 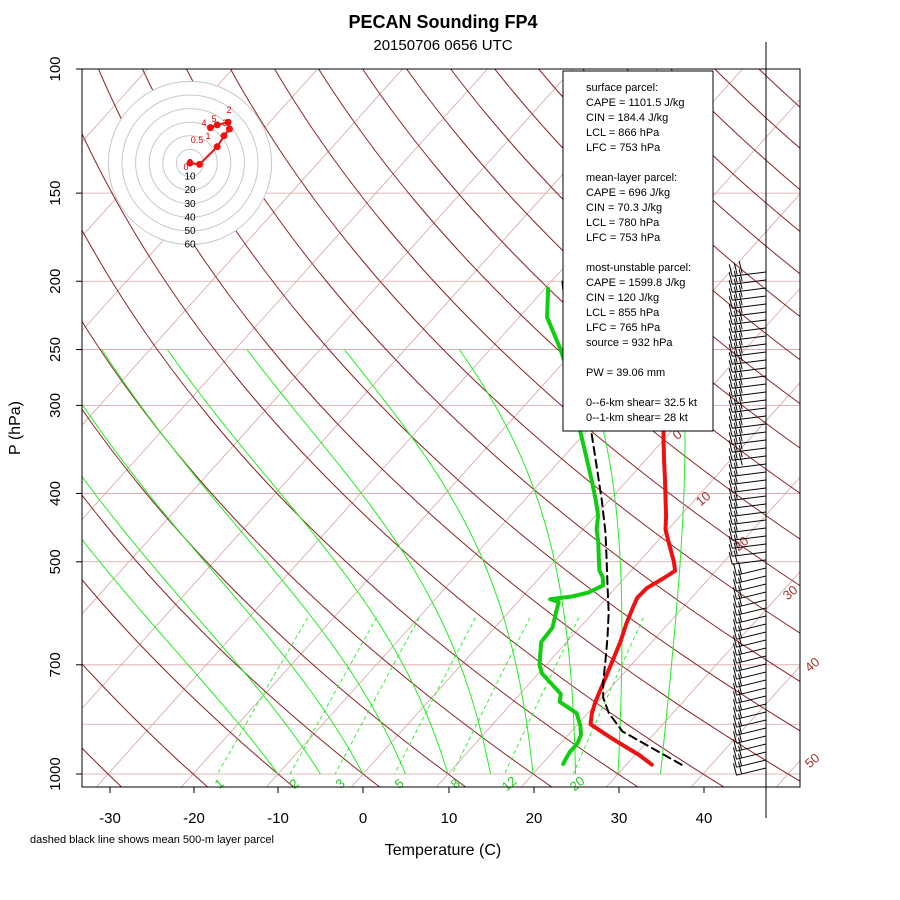 I want to click on y-tick-label: 150, so click(x=55, y=193).